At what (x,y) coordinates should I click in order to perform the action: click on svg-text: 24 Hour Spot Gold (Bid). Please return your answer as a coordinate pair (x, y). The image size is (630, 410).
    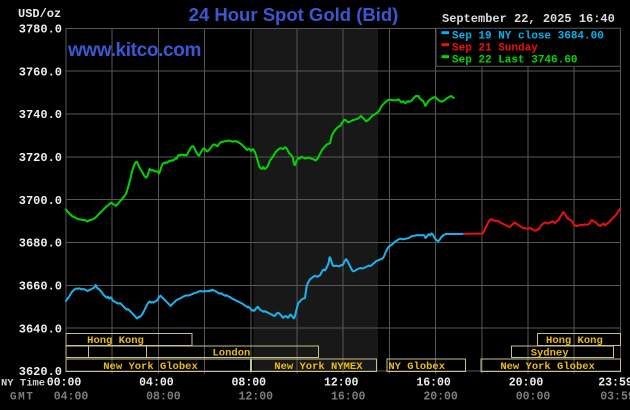
    Looking at the image, I should click on (294, 14).